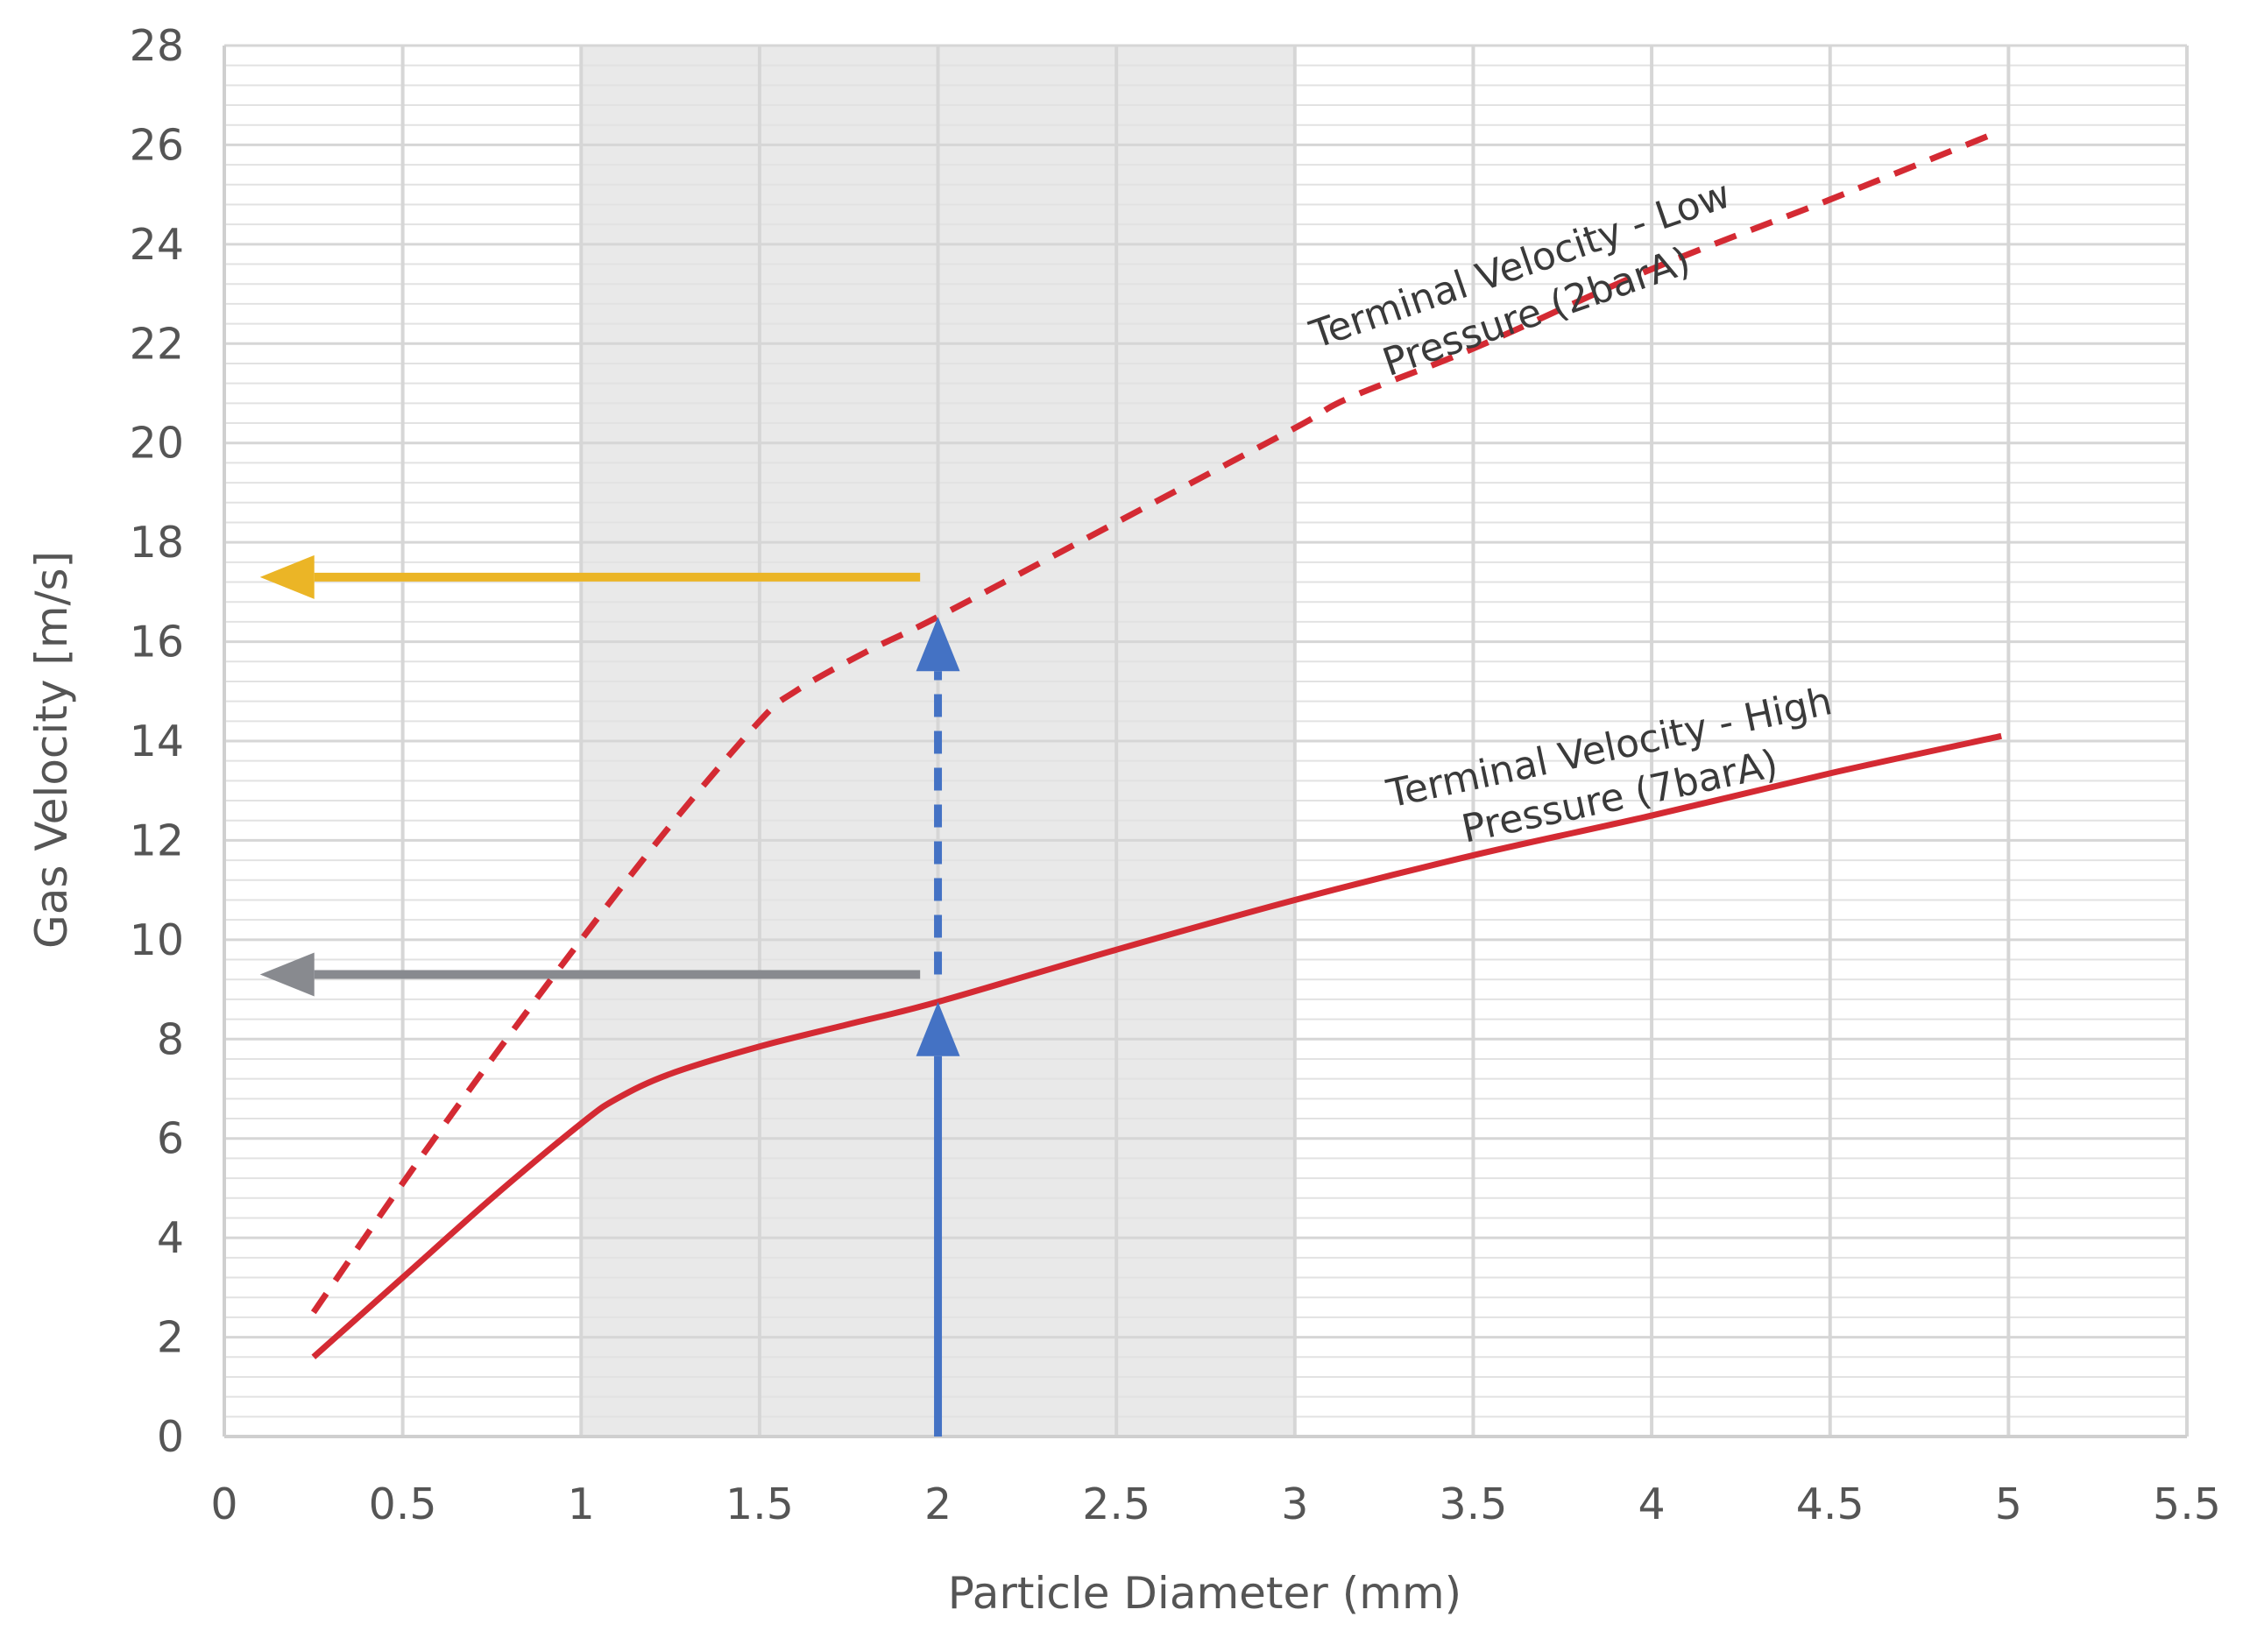 The height and width of the screenshot is (1652, 2243). I want to click on x-tick-label: 3, so click(1295, 1504).